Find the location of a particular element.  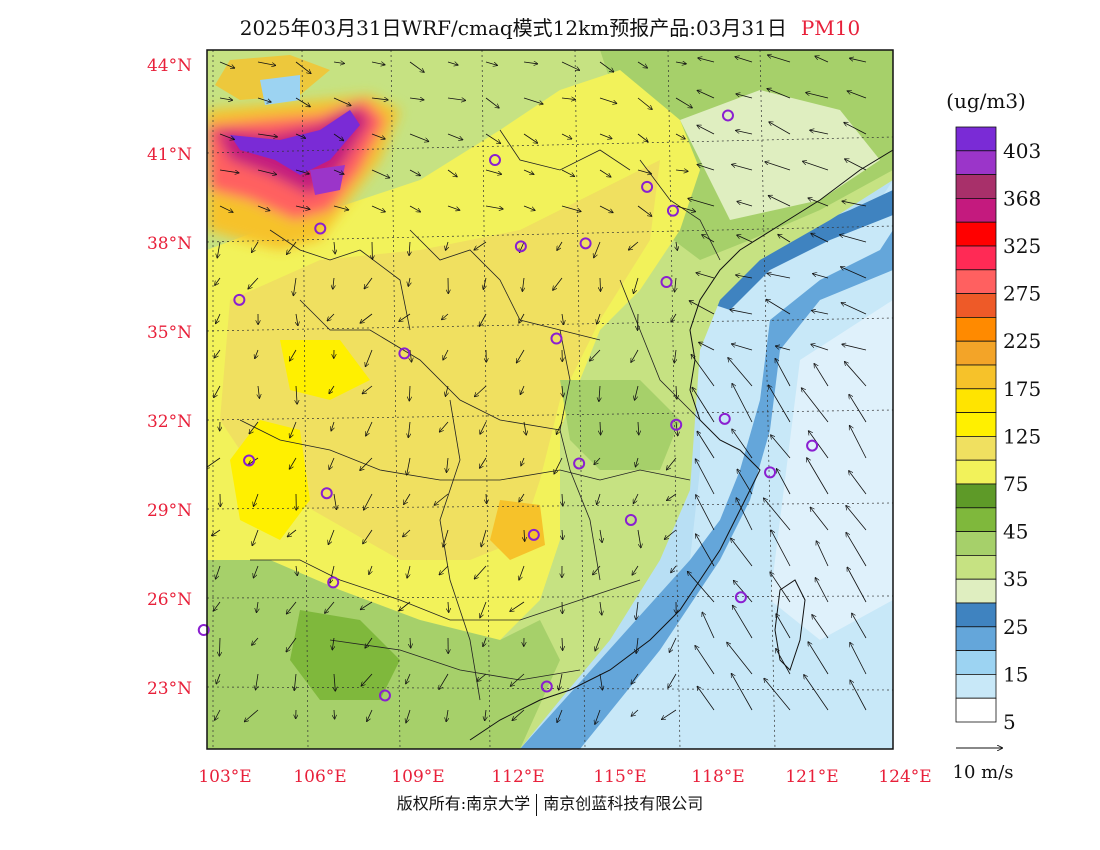

title-main: 2025年03月31日WRF/cmaq模式12km预报产品:03月31日 is located at coordinates (513, 28).